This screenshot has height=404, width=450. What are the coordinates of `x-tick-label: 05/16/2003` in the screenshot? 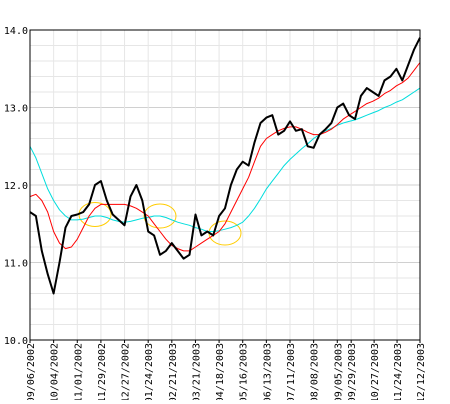 It's located at (244, 371).